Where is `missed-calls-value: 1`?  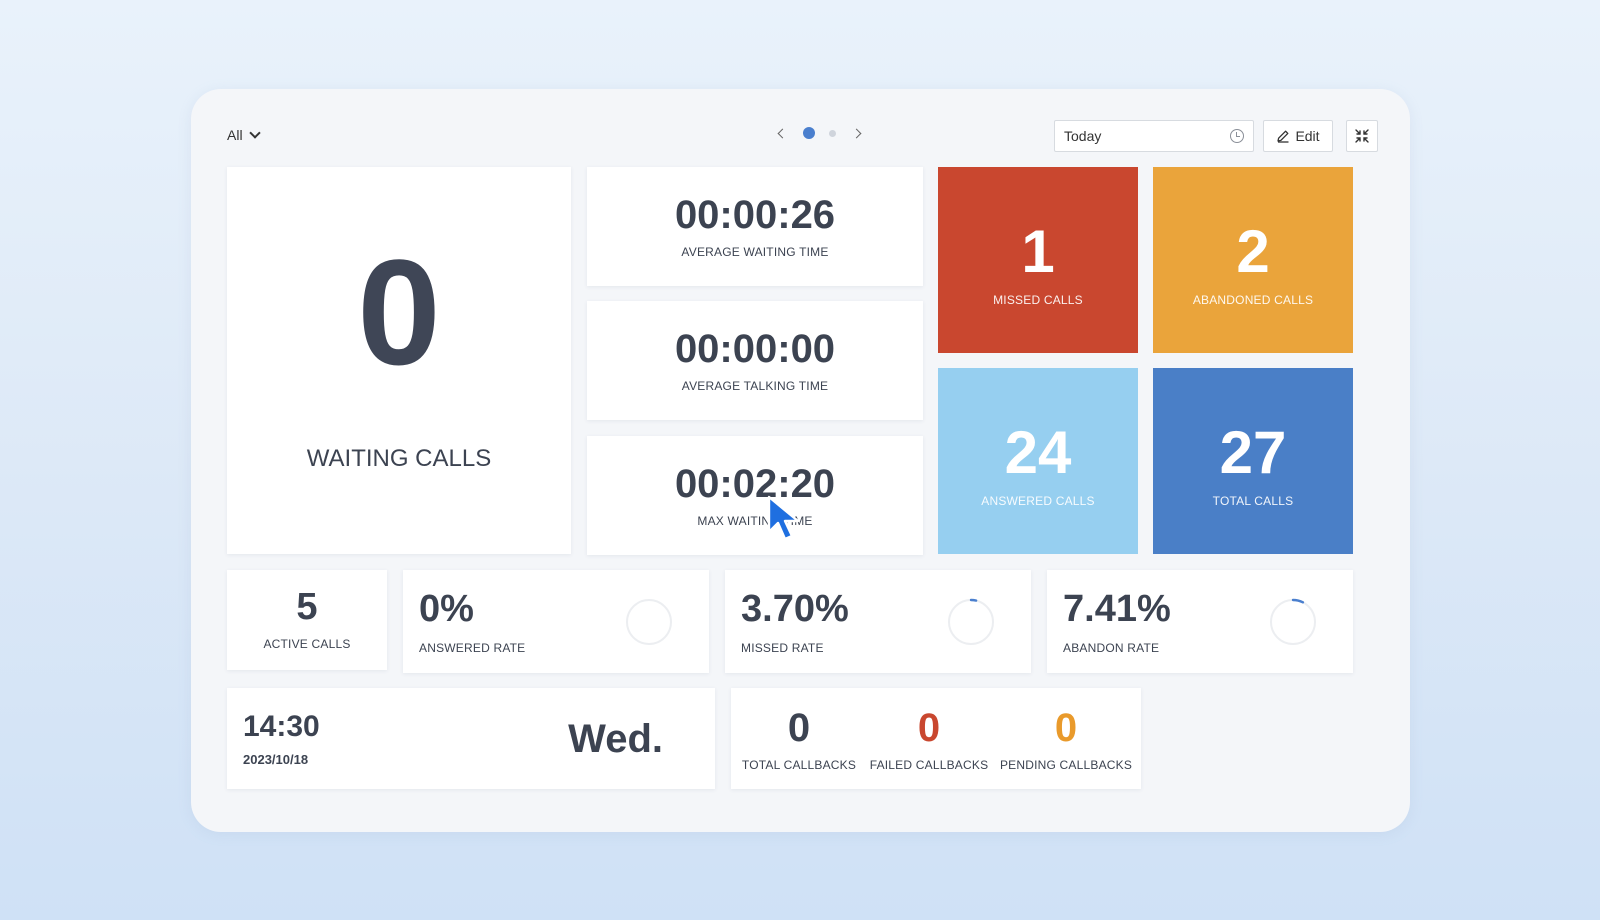
missed-calls-value: 1 is located at coordinates (1038, 251).